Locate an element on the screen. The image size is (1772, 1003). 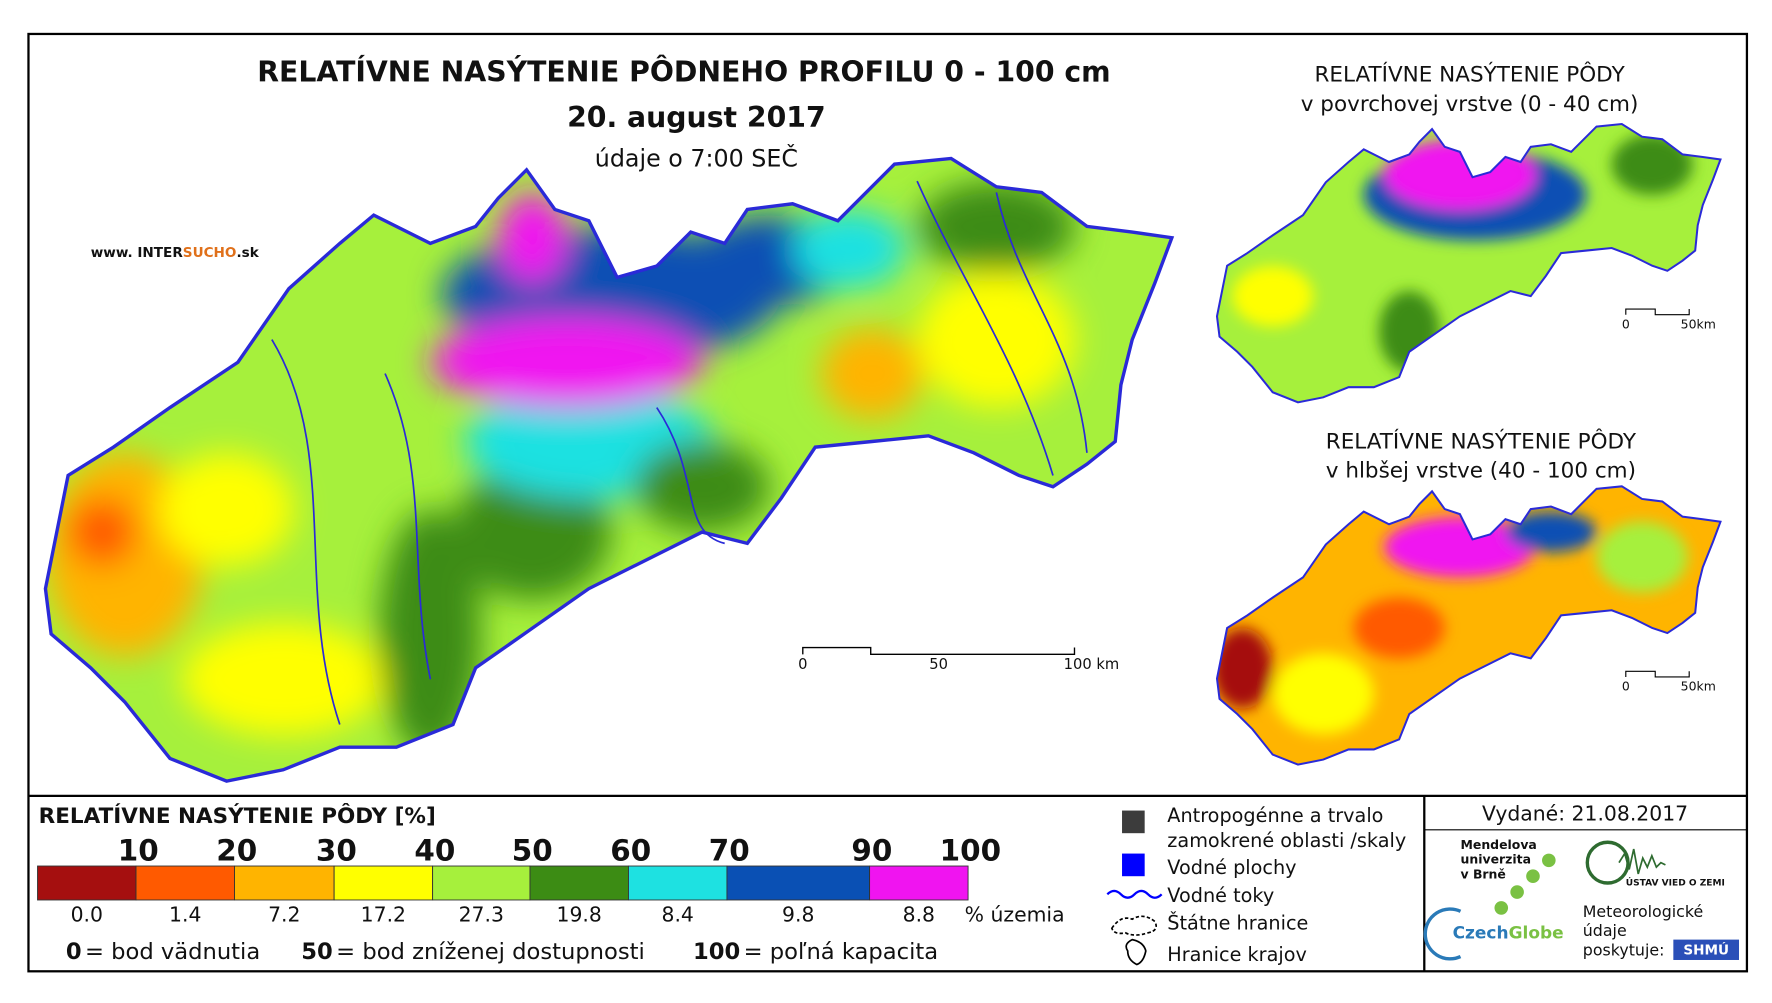
website: www. INTERSUCHO.sk is located at coordinates (175, 253).